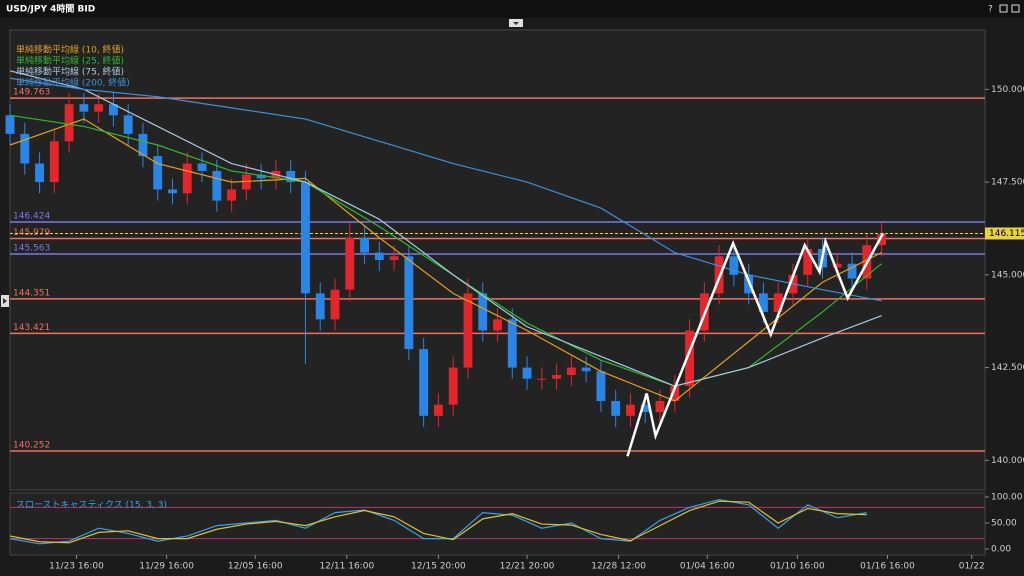 Image resolution: width=1024 pixels, height=576 pixels. I want to click on legend-entry: 単純移動平均線 (75, 終値), so click(70, 72).